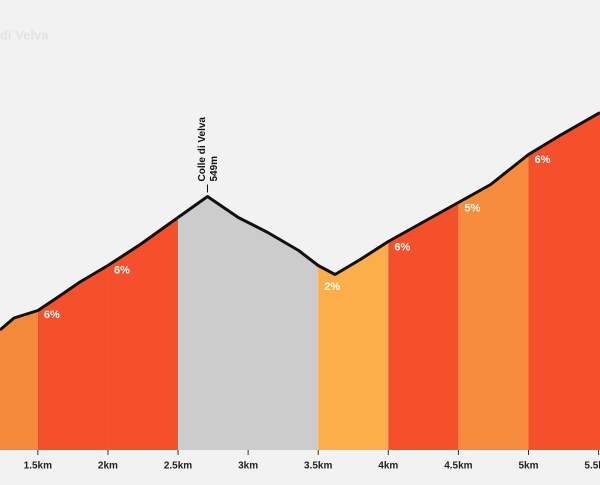  What do you see at coordinates (24, 34) in the screenshot?
I see `chart-title: di Velva` at bounding box center [24, 34].